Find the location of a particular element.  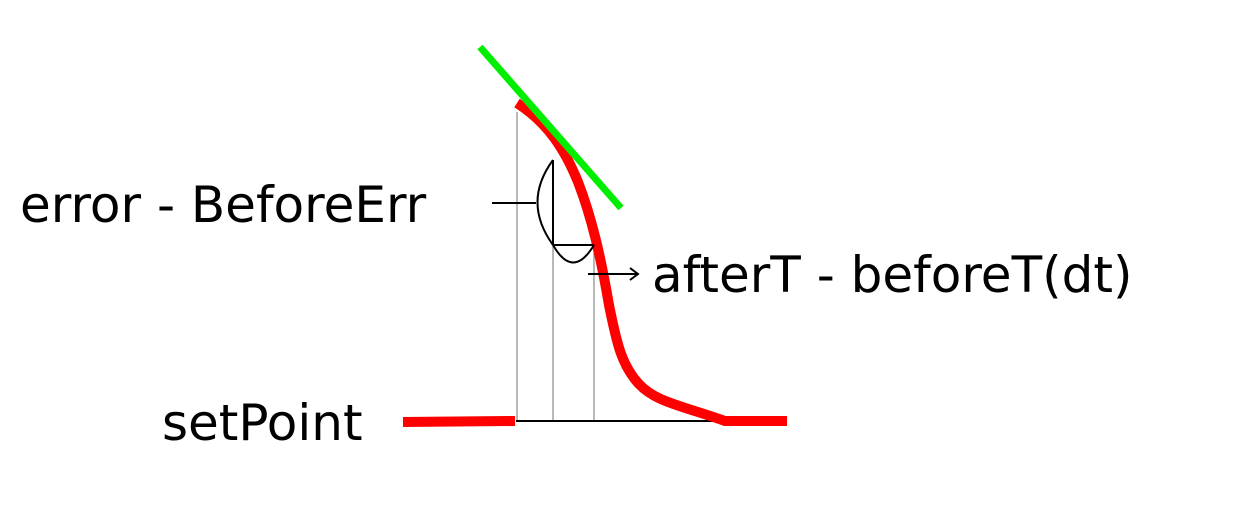

vertical-guide-lines is located at coordinates (555, 266).